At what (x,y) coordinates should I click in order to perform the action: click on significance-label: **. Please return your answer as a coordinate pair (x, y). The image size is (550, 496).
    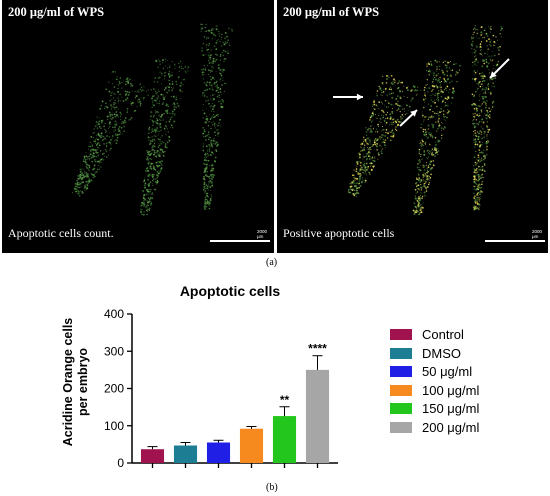
    Looking at the image, I should click on (285, 400).